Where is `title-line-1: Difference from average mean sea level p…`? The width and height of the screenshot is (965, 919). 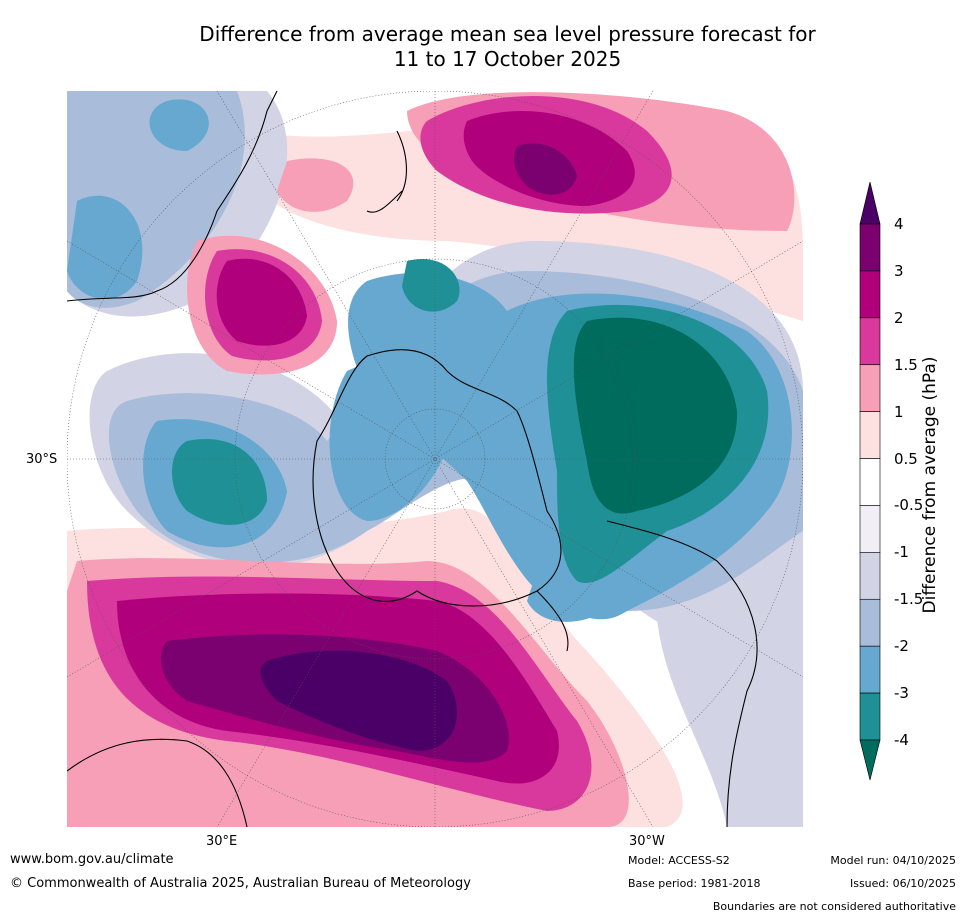 title-line-1: Difference from average mean sea level p… is located at coordinates (507, 34).